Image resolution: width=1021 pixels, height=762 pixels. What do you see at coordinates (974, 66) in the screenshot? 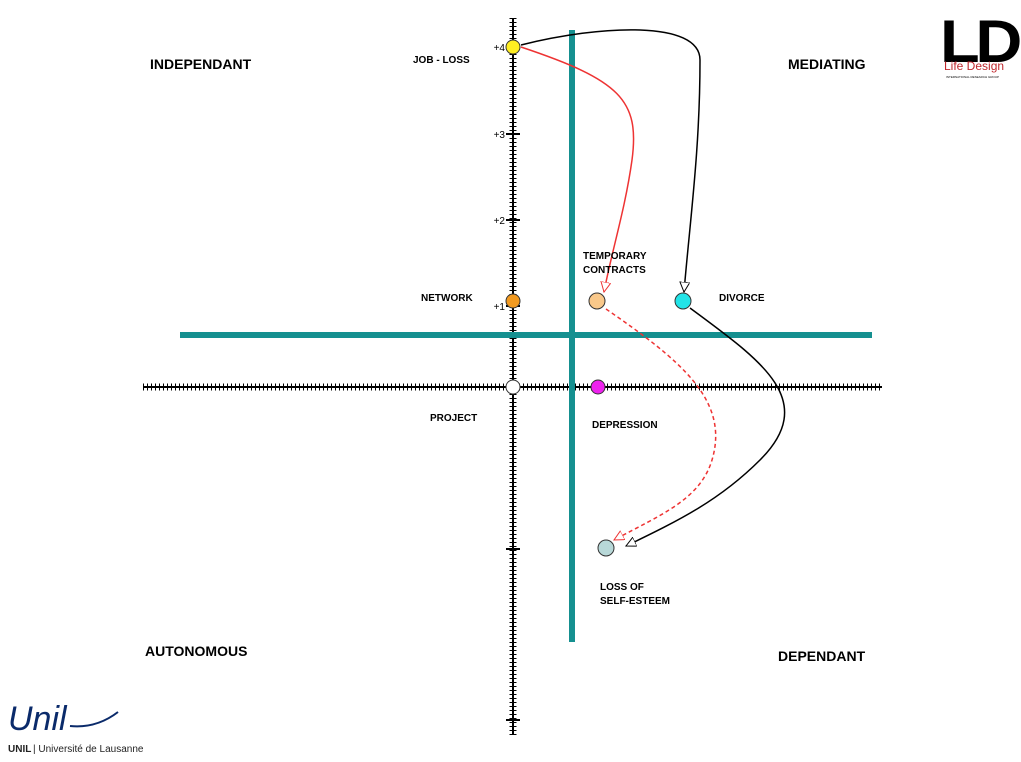
I see `logo-name: Life Design` at bounding box center [974, 66].